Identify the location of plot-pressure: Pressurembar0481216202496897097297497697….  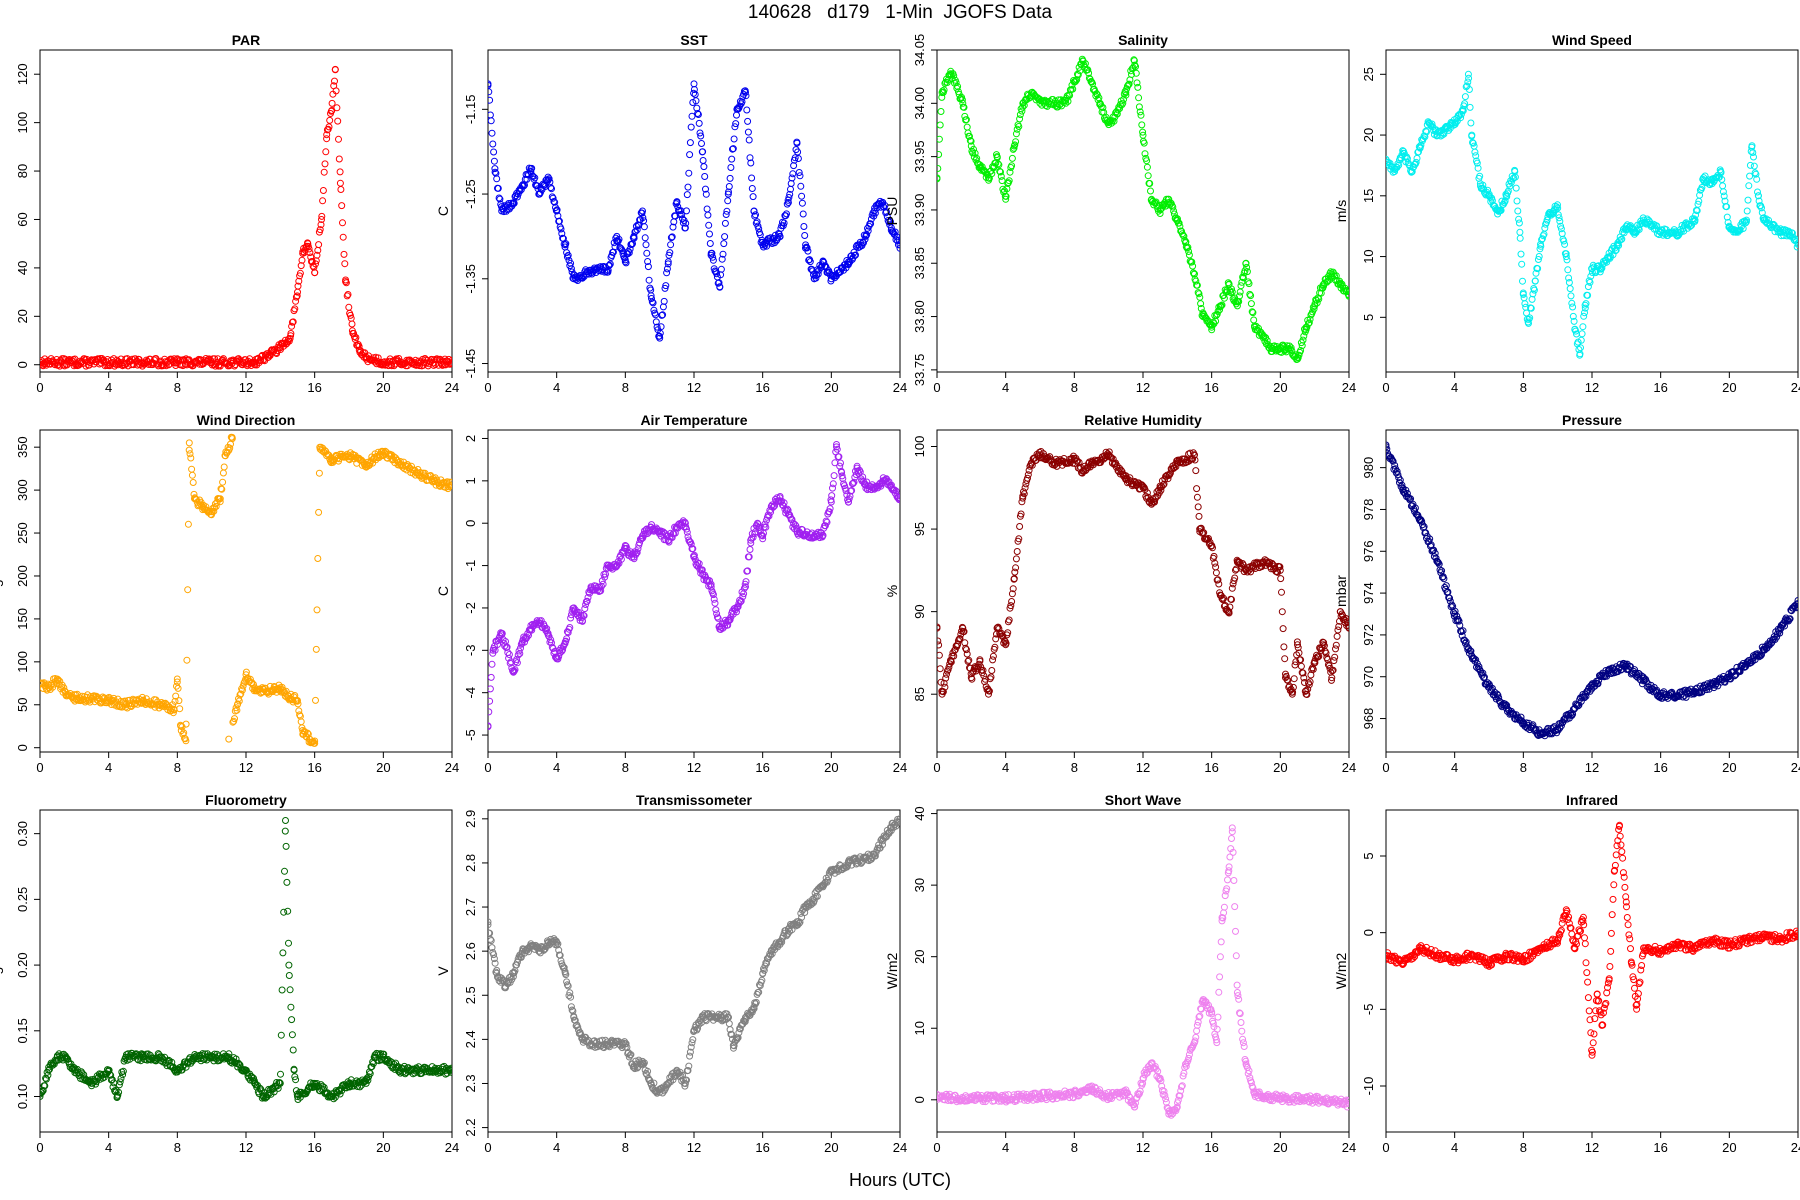
(1566, 593).